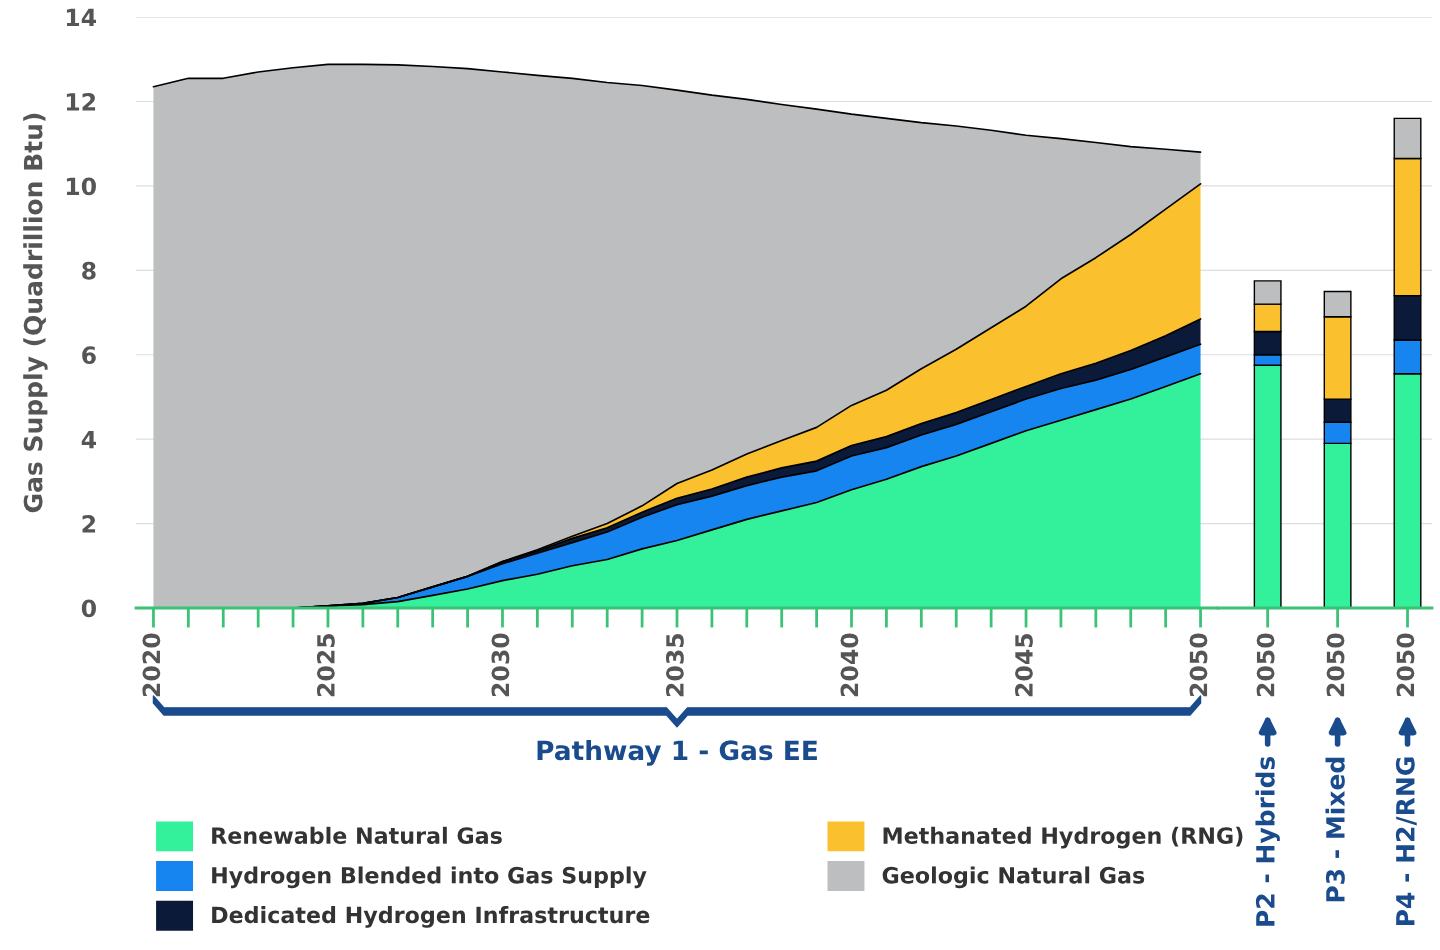 Image resolution: width=1440 pixels, height=950 pixels. What do you see at coordinates (89, 524) in the screenshot?
I see `y-tick-label: 2` at bounding box center [89, 524].